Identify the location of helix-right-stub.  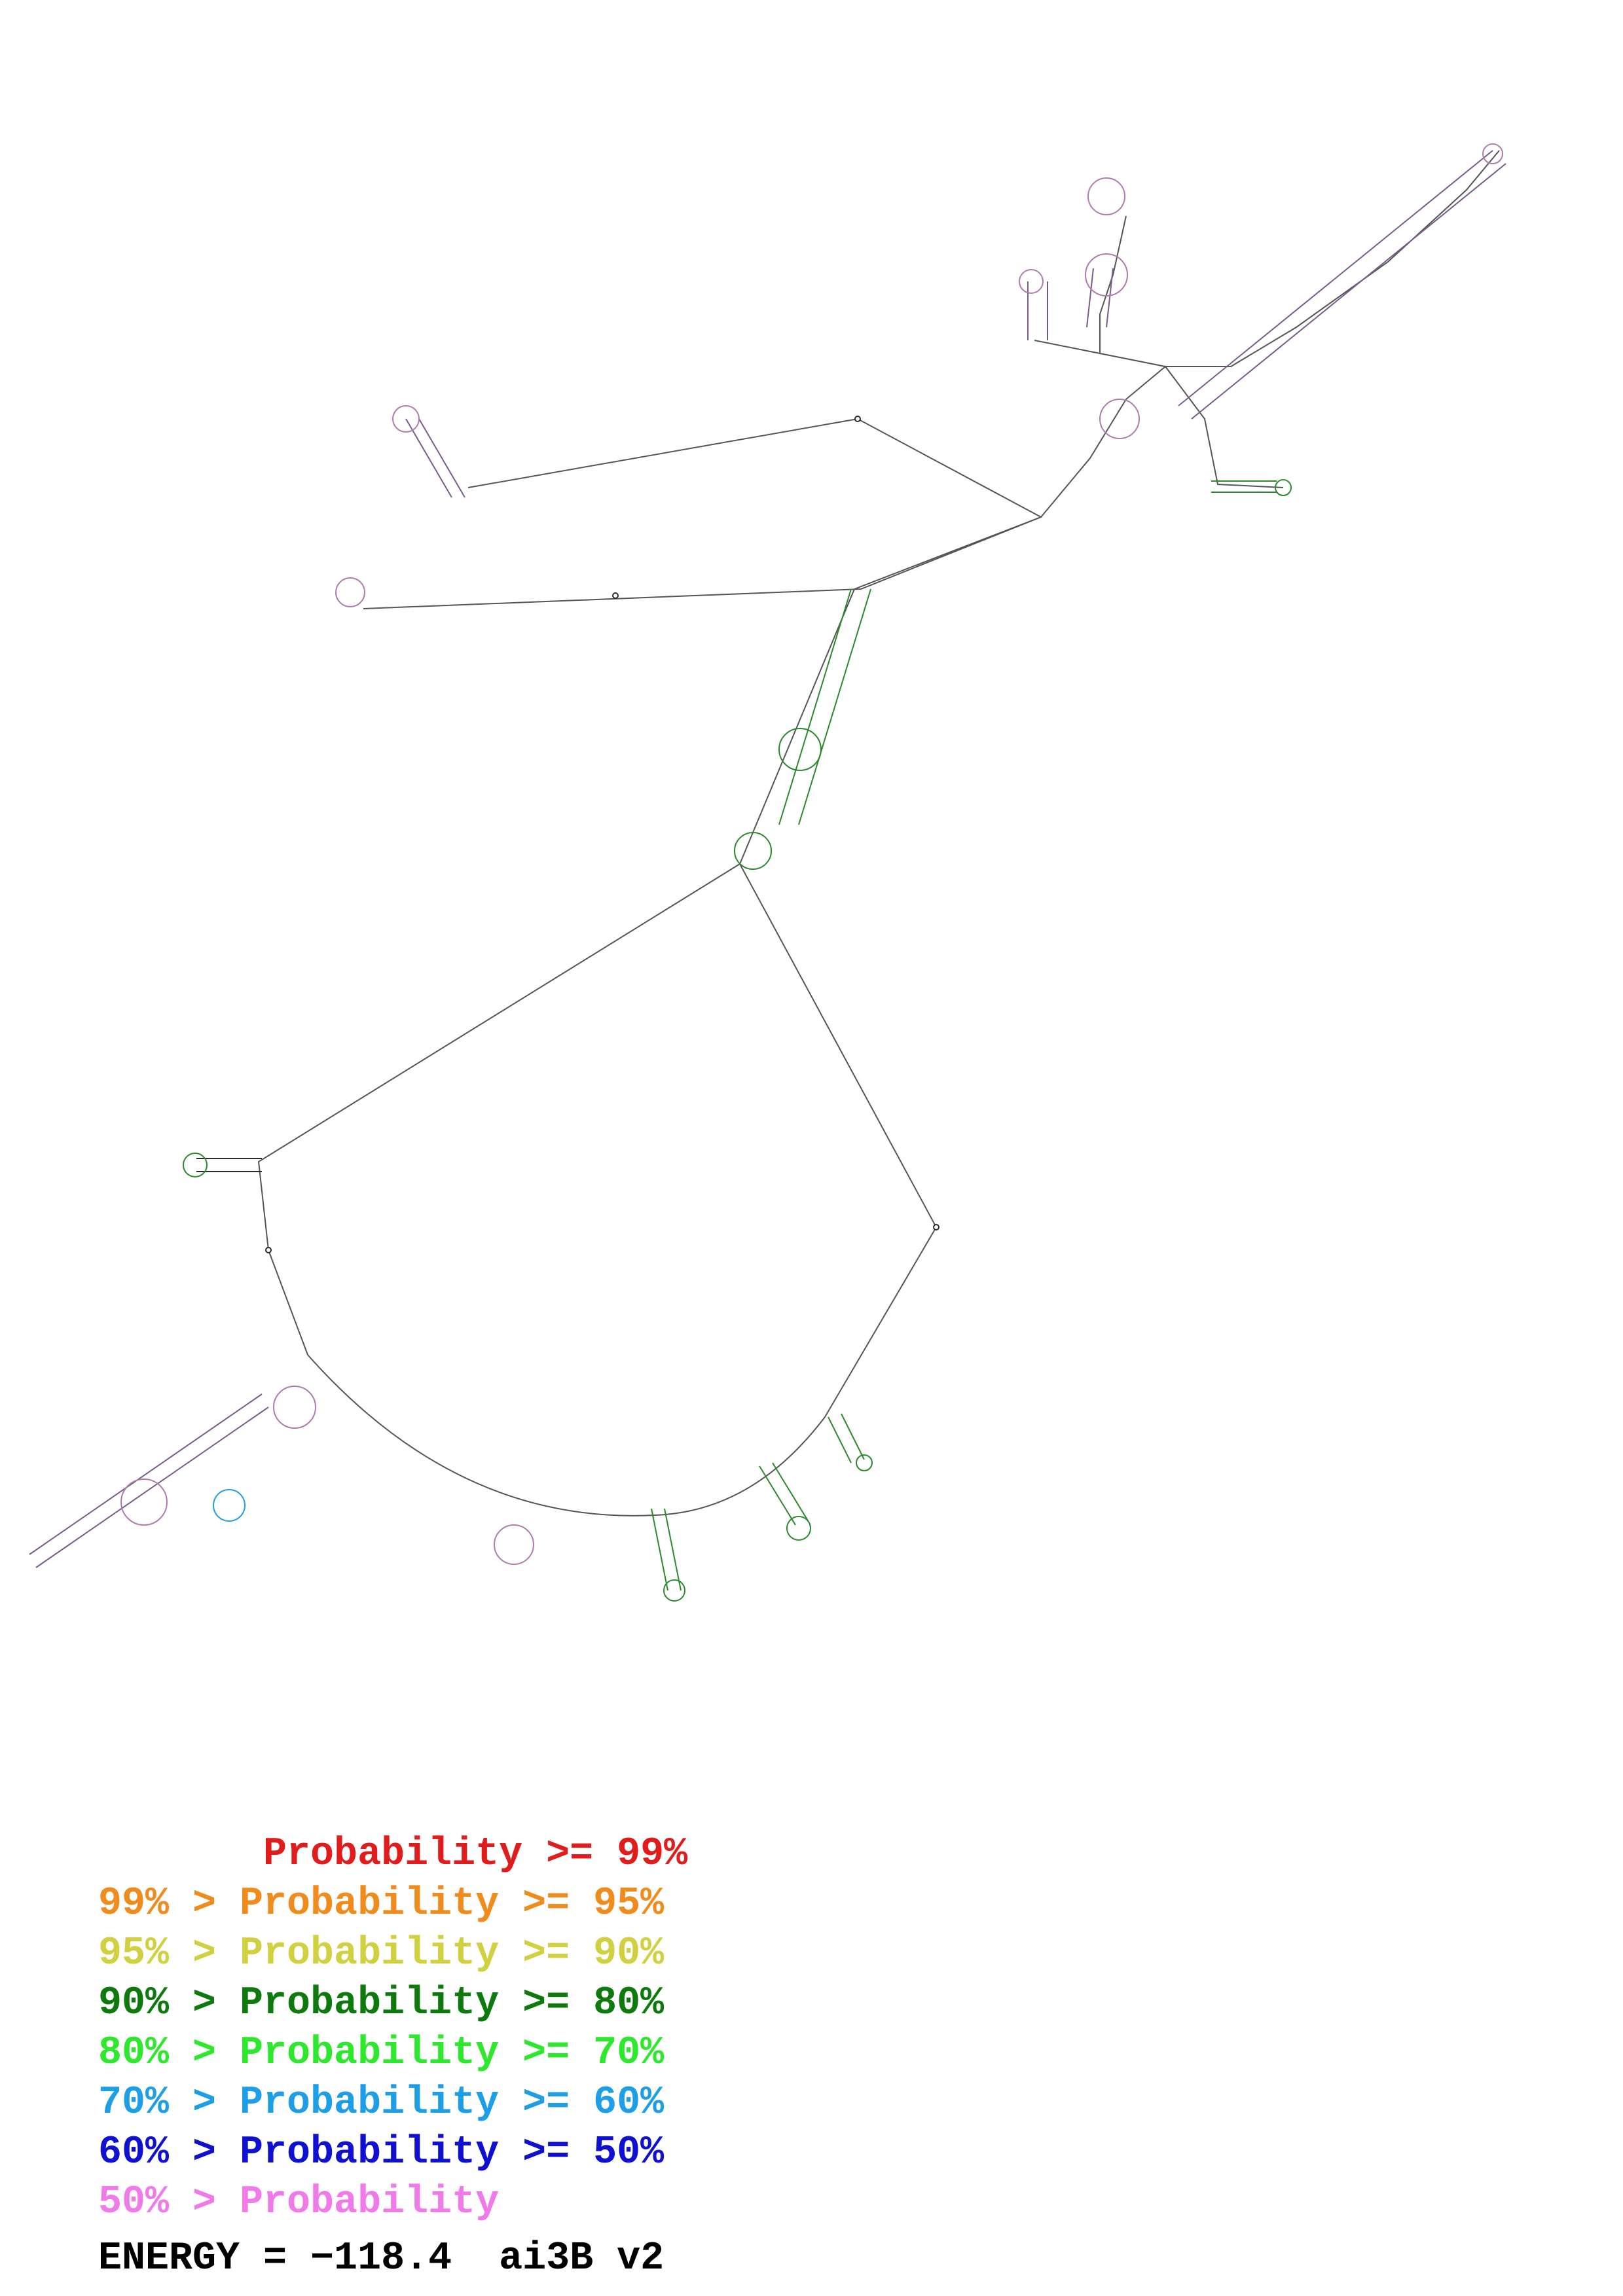
(1244, 486).